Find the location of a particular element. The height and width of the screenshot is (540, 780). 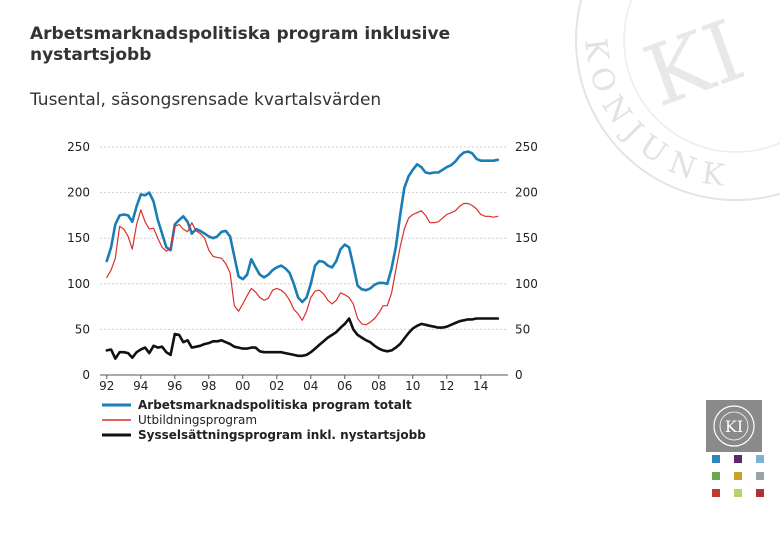

x-tick-label: 12 is located at coordinates (446, 386).